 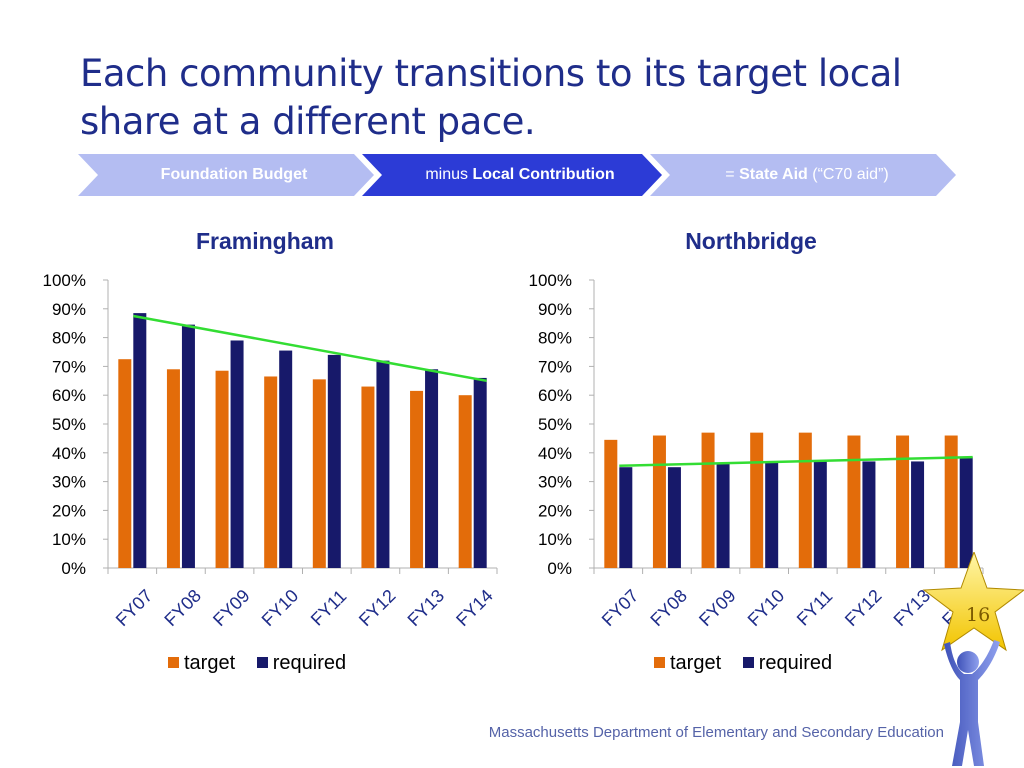 What do you see at coordinates (265, 241) in the screenshot?
I see `chart-title-framingham: Framingham` at bounding box center [265, 241].